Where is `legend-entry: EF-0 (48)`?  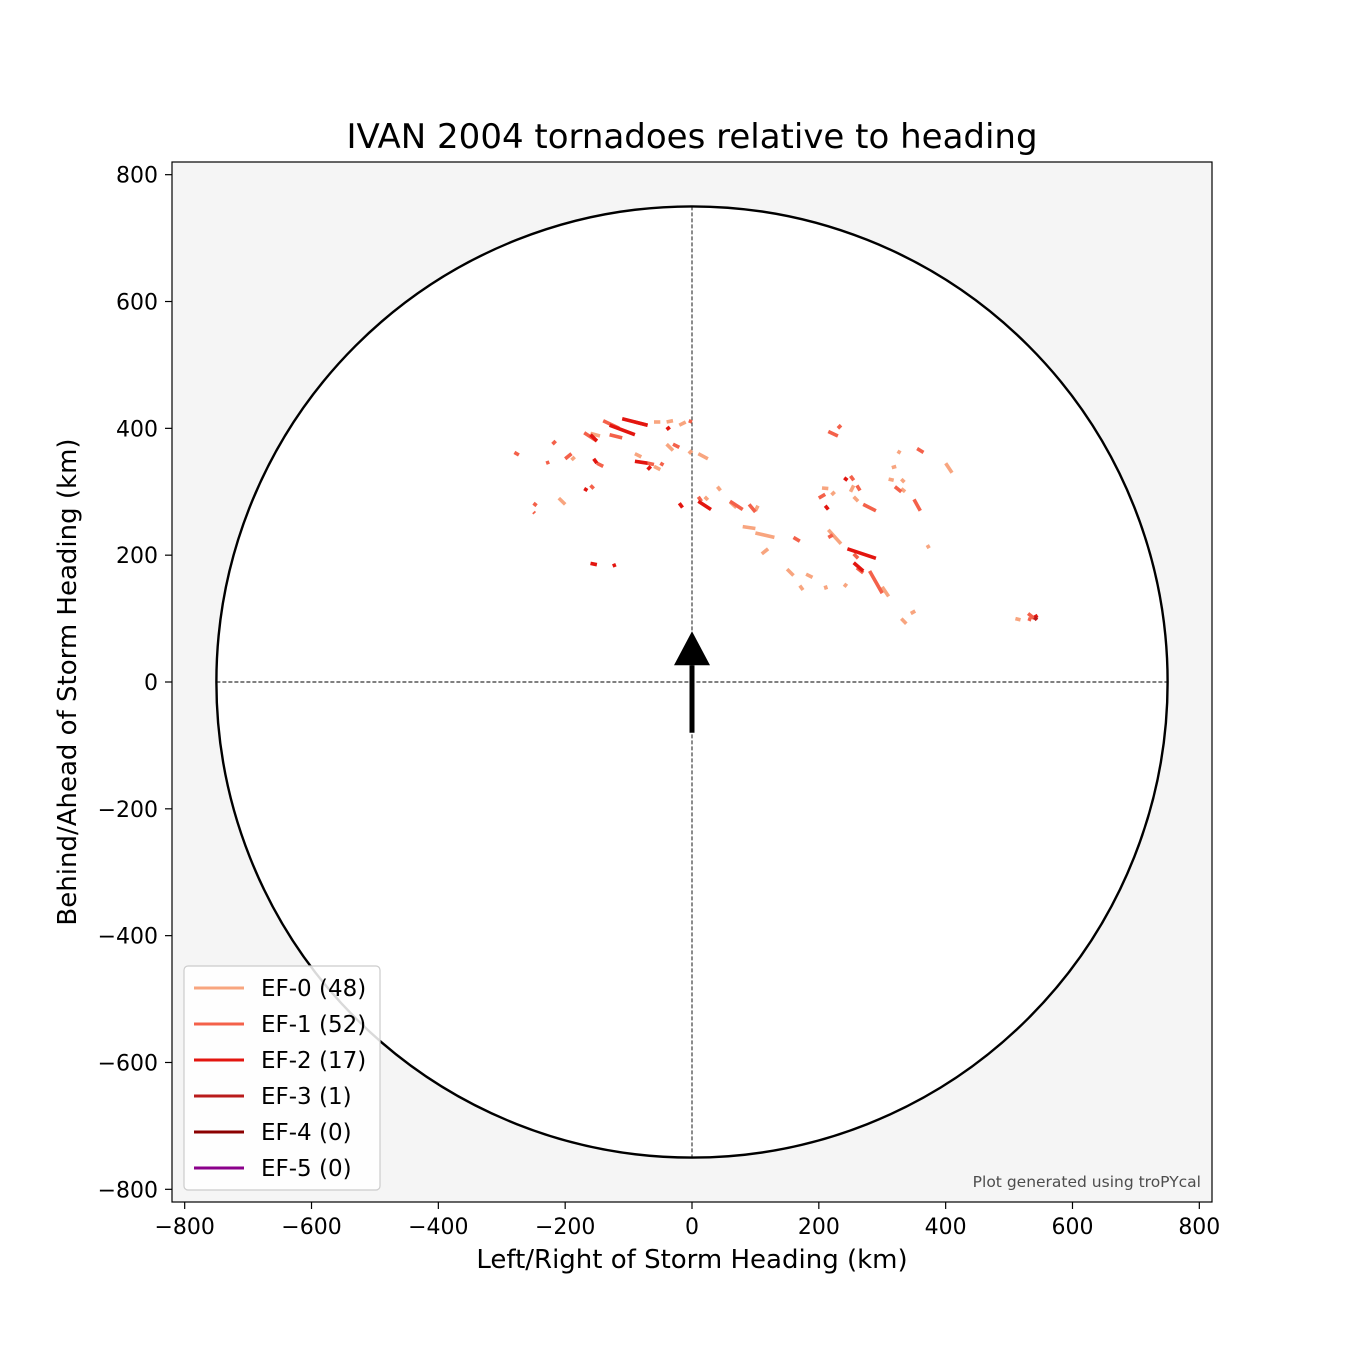
legend-entry: EF-0 (48) is located at coordinates (313, 989).